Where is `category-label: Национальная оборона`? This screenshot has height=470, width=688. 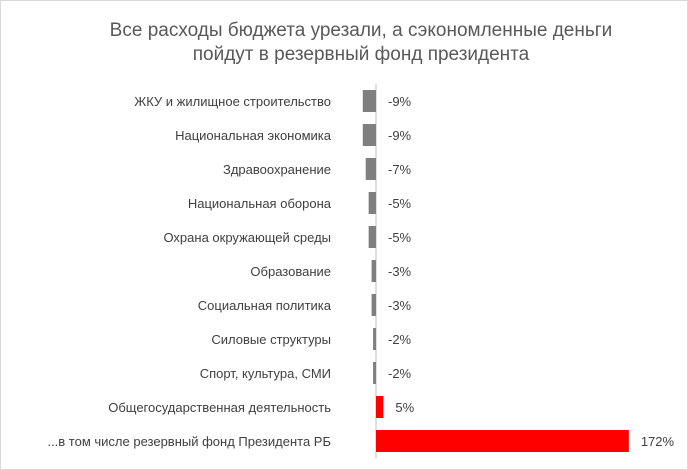 category-label: Национальная оборона is located at coordinates (260, 203).